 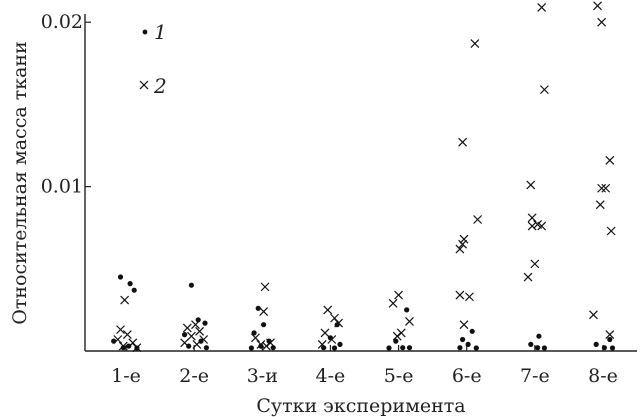 What do you see at coordinates (262, 376) in the screenshot?
I see `x-tick-label: 3-и` at bounding box center [262, 376].